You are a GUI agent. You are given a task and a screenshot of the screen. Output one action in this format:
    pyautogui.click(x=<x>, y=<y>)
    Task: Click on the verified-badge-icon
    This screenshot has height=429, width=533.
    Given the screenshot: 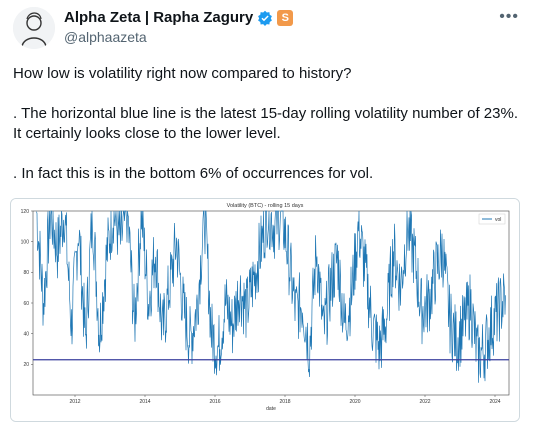 What is the action you would take?
    pyautogui.click(x=265, y=18)
    